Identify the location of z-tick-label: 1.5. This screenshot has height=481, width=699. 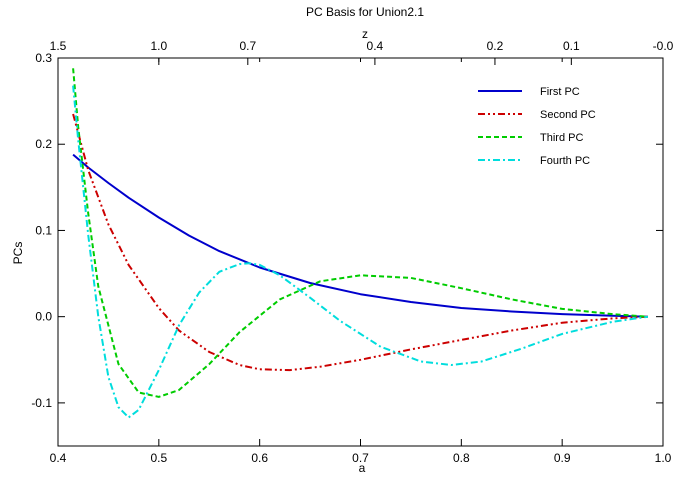
(58, 46).